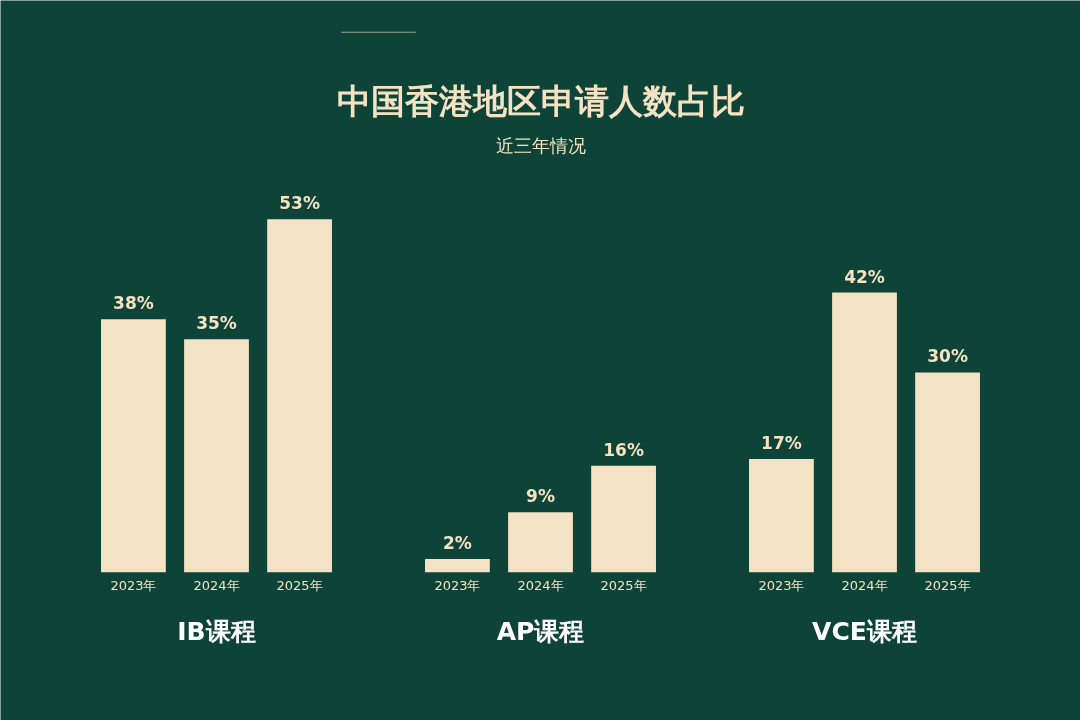 The height and width of the screenshot is (720, 1080). I want to click on data-label: 16%, so click(623, 449).